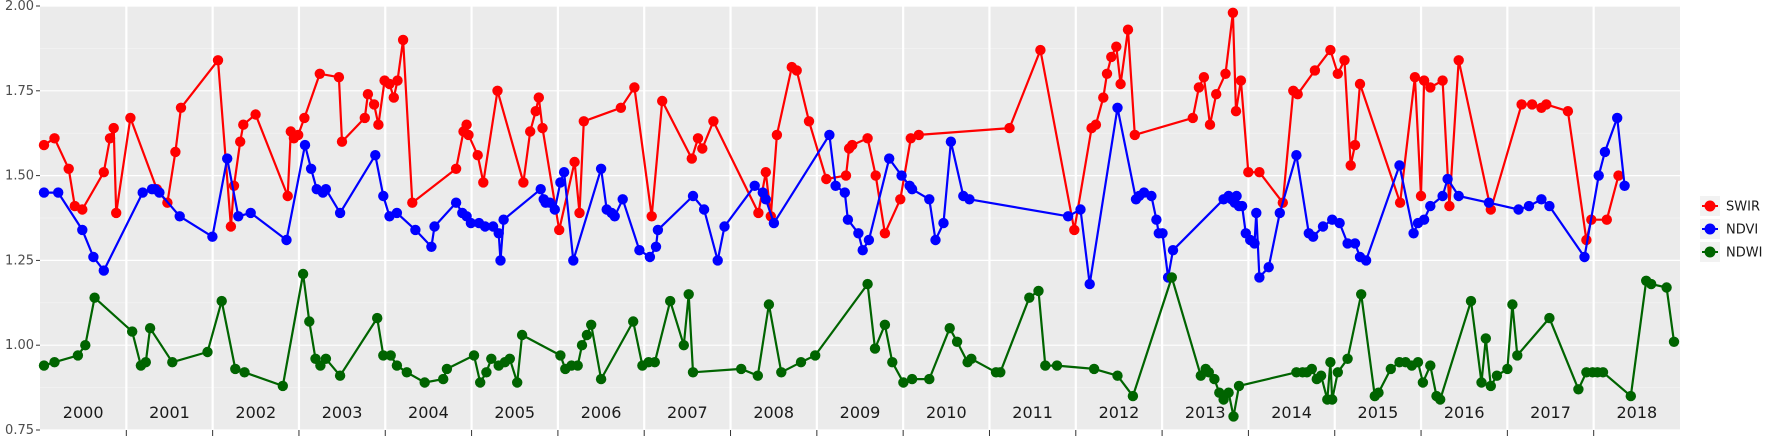  I want to click on year-label: 2000, so click(83, 412).